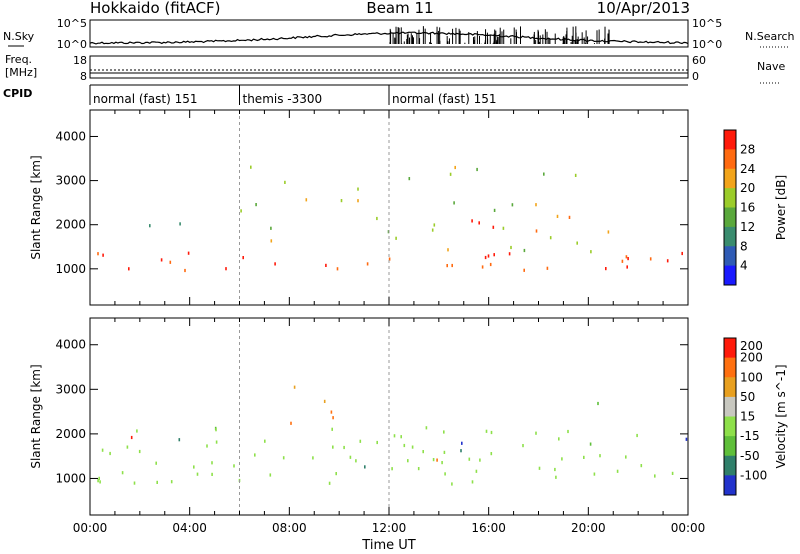  What do you see at coordinates (747, 169) in the screenshot?
I see `colorbar-tick-label: 24` at bounding box center [747, 169].